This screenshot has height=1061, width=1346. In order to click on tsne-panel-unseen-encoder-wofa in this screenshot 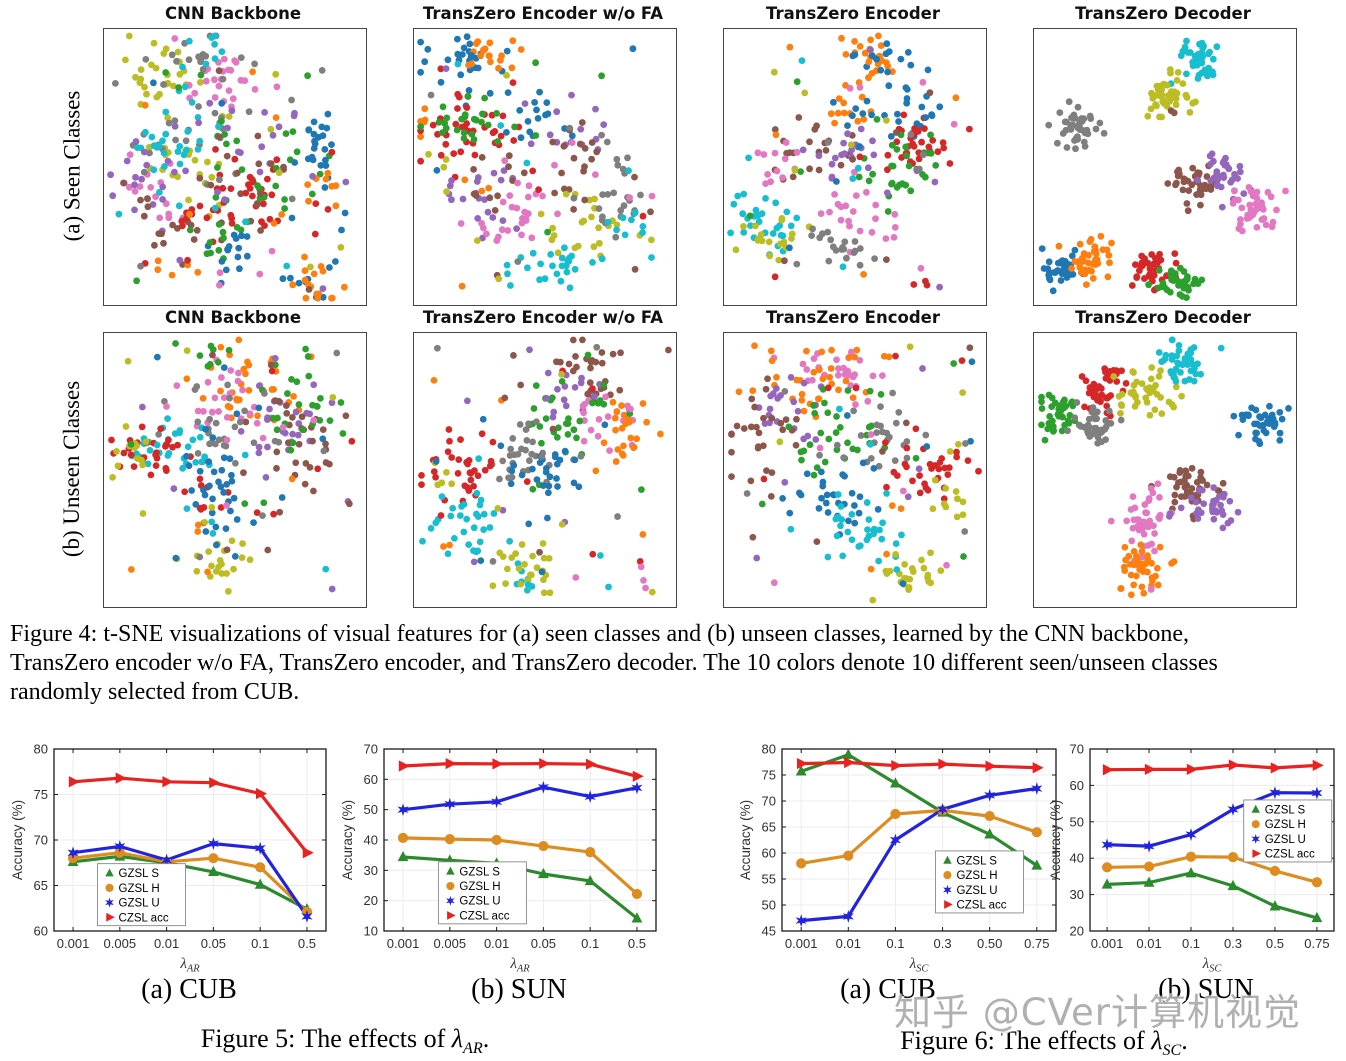, I will do `click(545, 470)`.